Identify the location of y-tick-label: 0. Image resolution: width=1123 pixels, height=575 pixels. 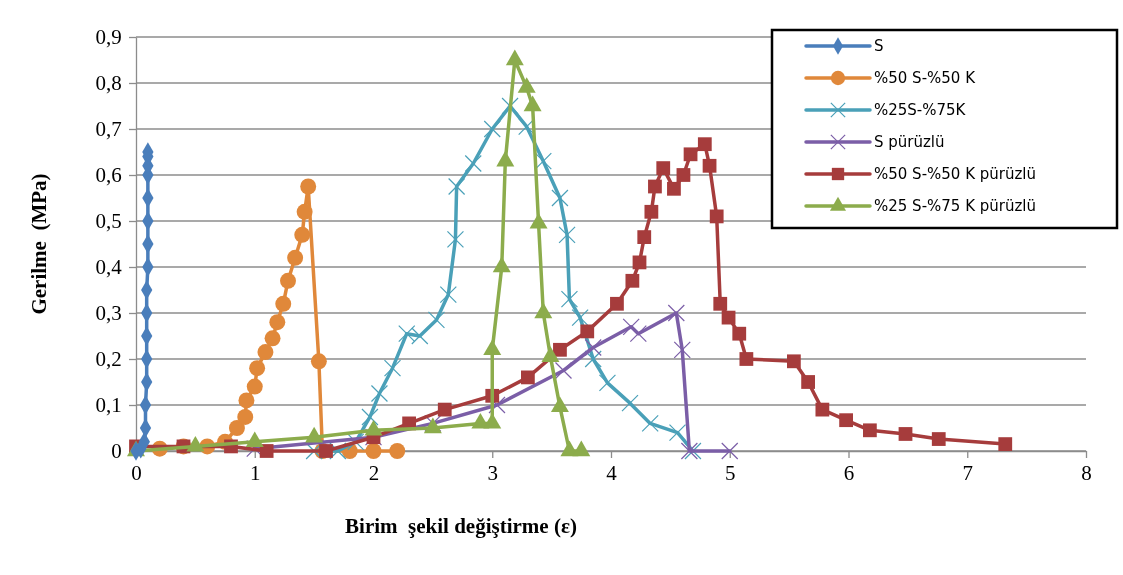
(116, 451).